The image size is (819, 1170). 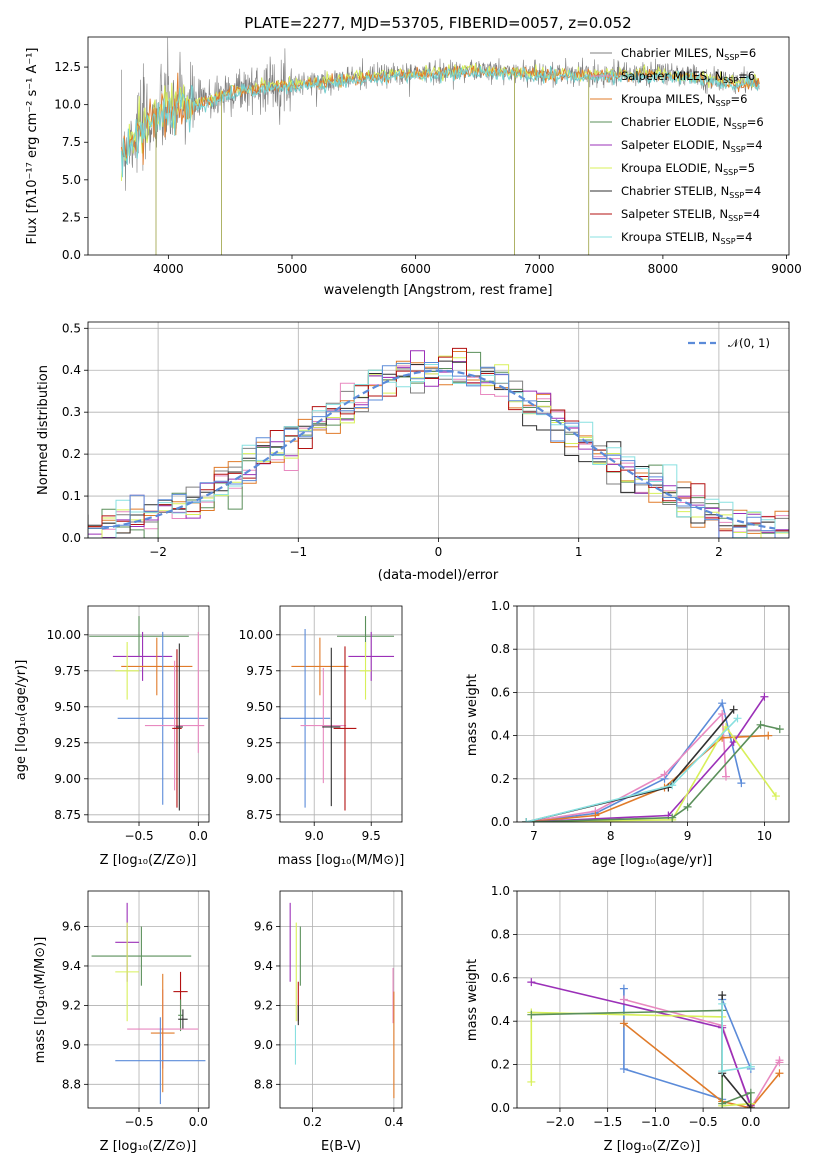 I want to click on spectrum-model-line, so click(x=440, y=121).